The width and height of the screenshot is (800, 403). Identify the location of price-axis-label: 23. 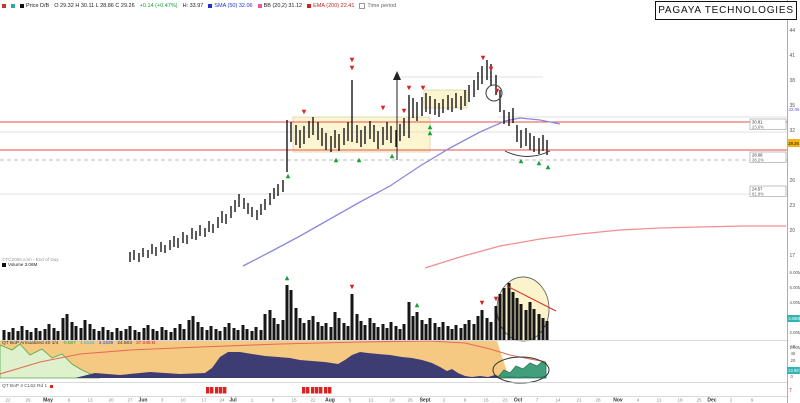
(793, 206).